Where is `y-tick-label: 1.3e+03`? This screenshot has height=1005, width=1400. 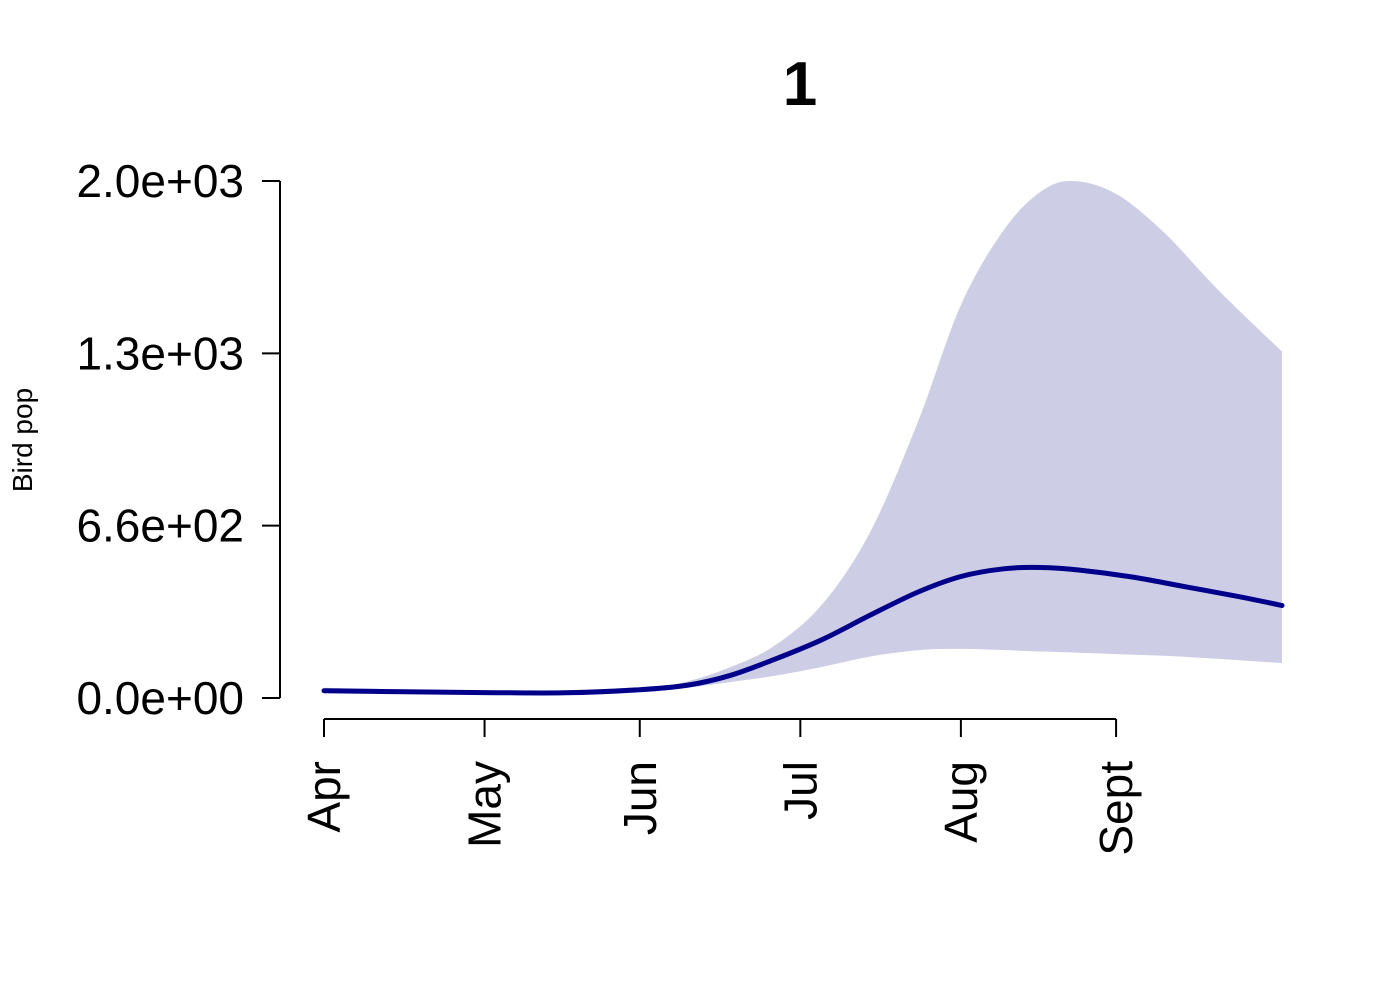 y-tick-label: 1.3e+03 is located at coordinates (160, 353).